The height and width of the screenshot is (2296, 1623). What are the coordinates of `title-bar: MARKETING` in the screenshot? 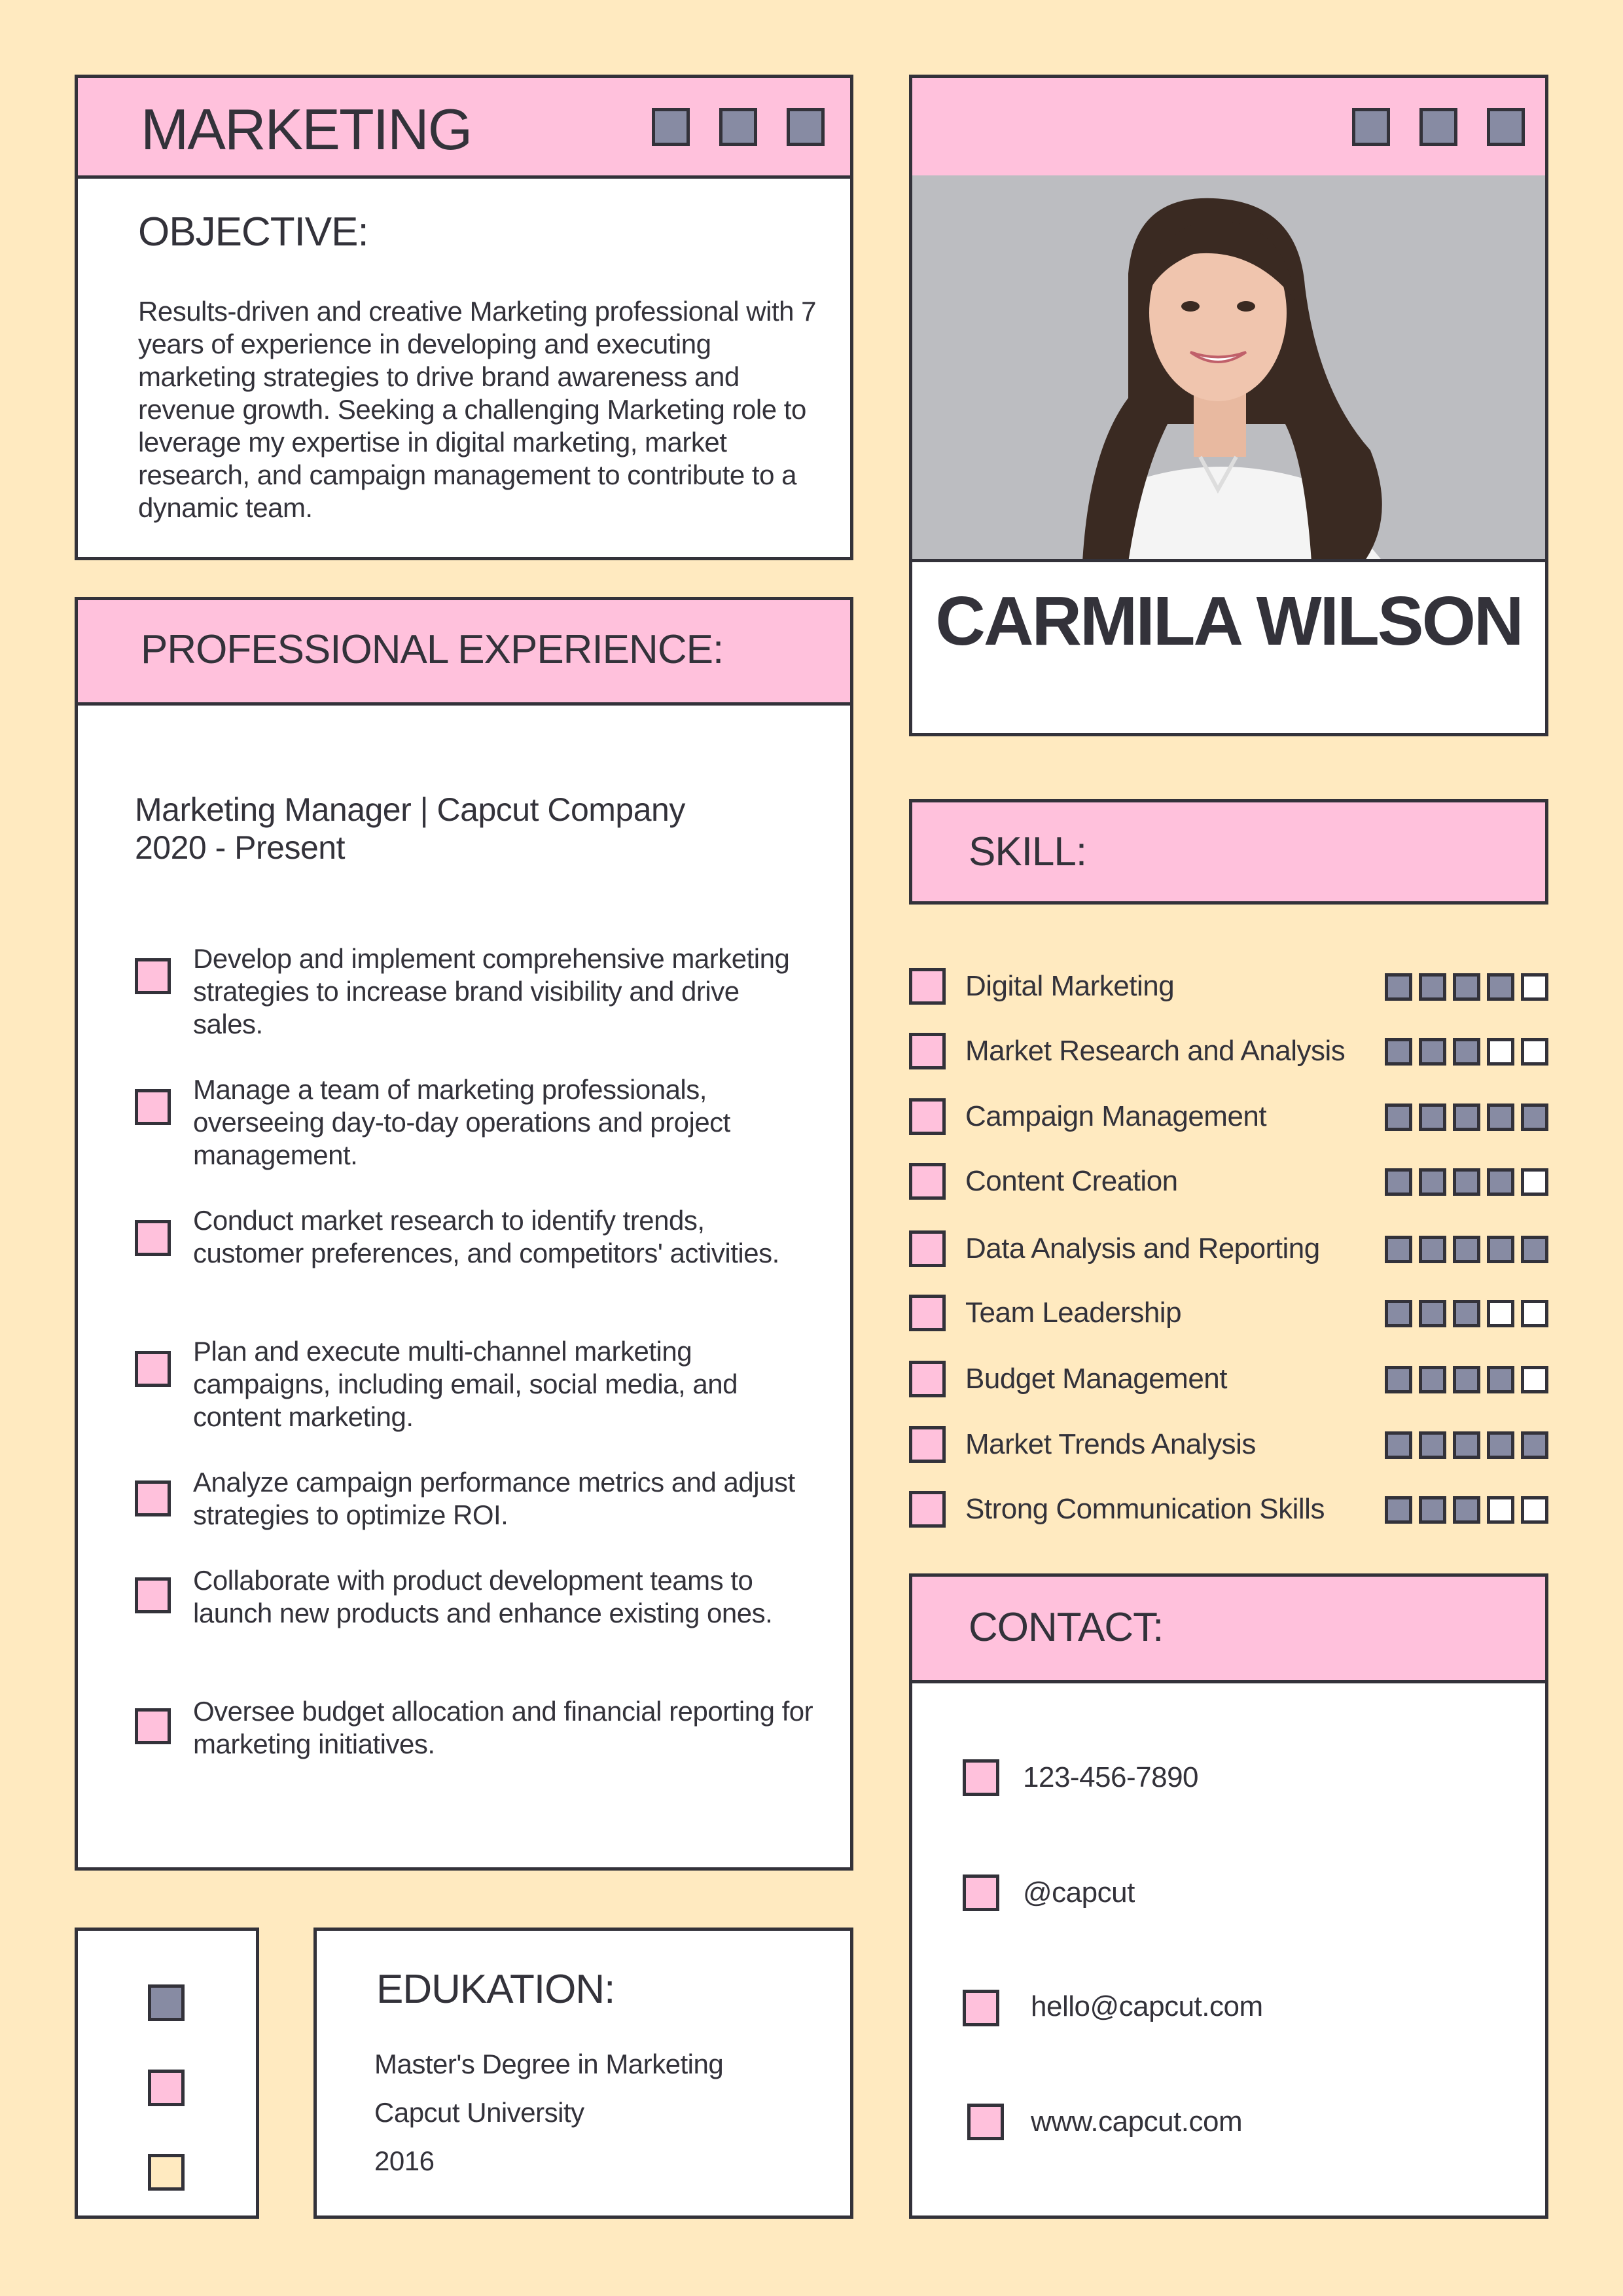 It's located at (464, 128).